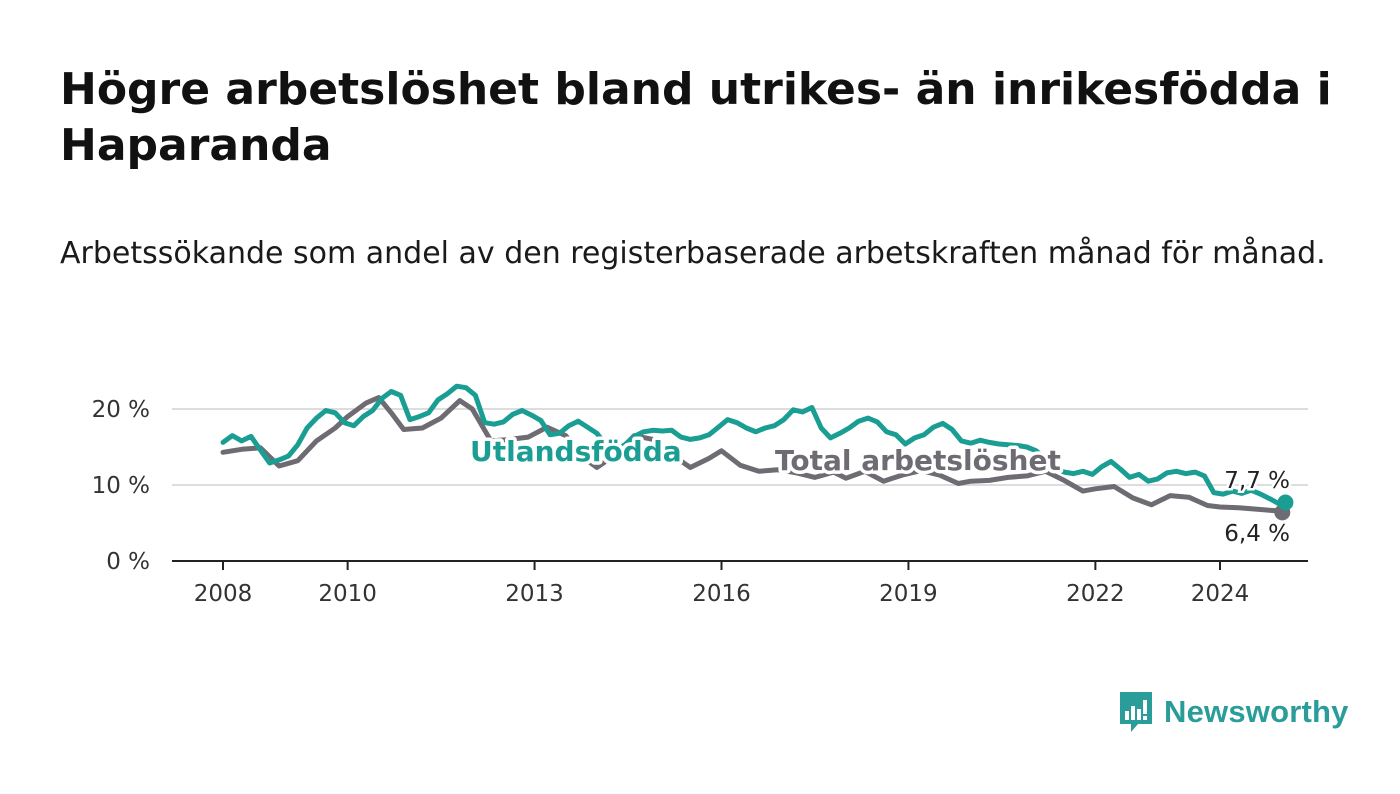  What do you see at coordinates (880, 491) in the screenshot?
I see `series-labels: Utlandsfödda Total arbetslöshet 7,7 % 6,4 %` at bounding box center [880, 491].